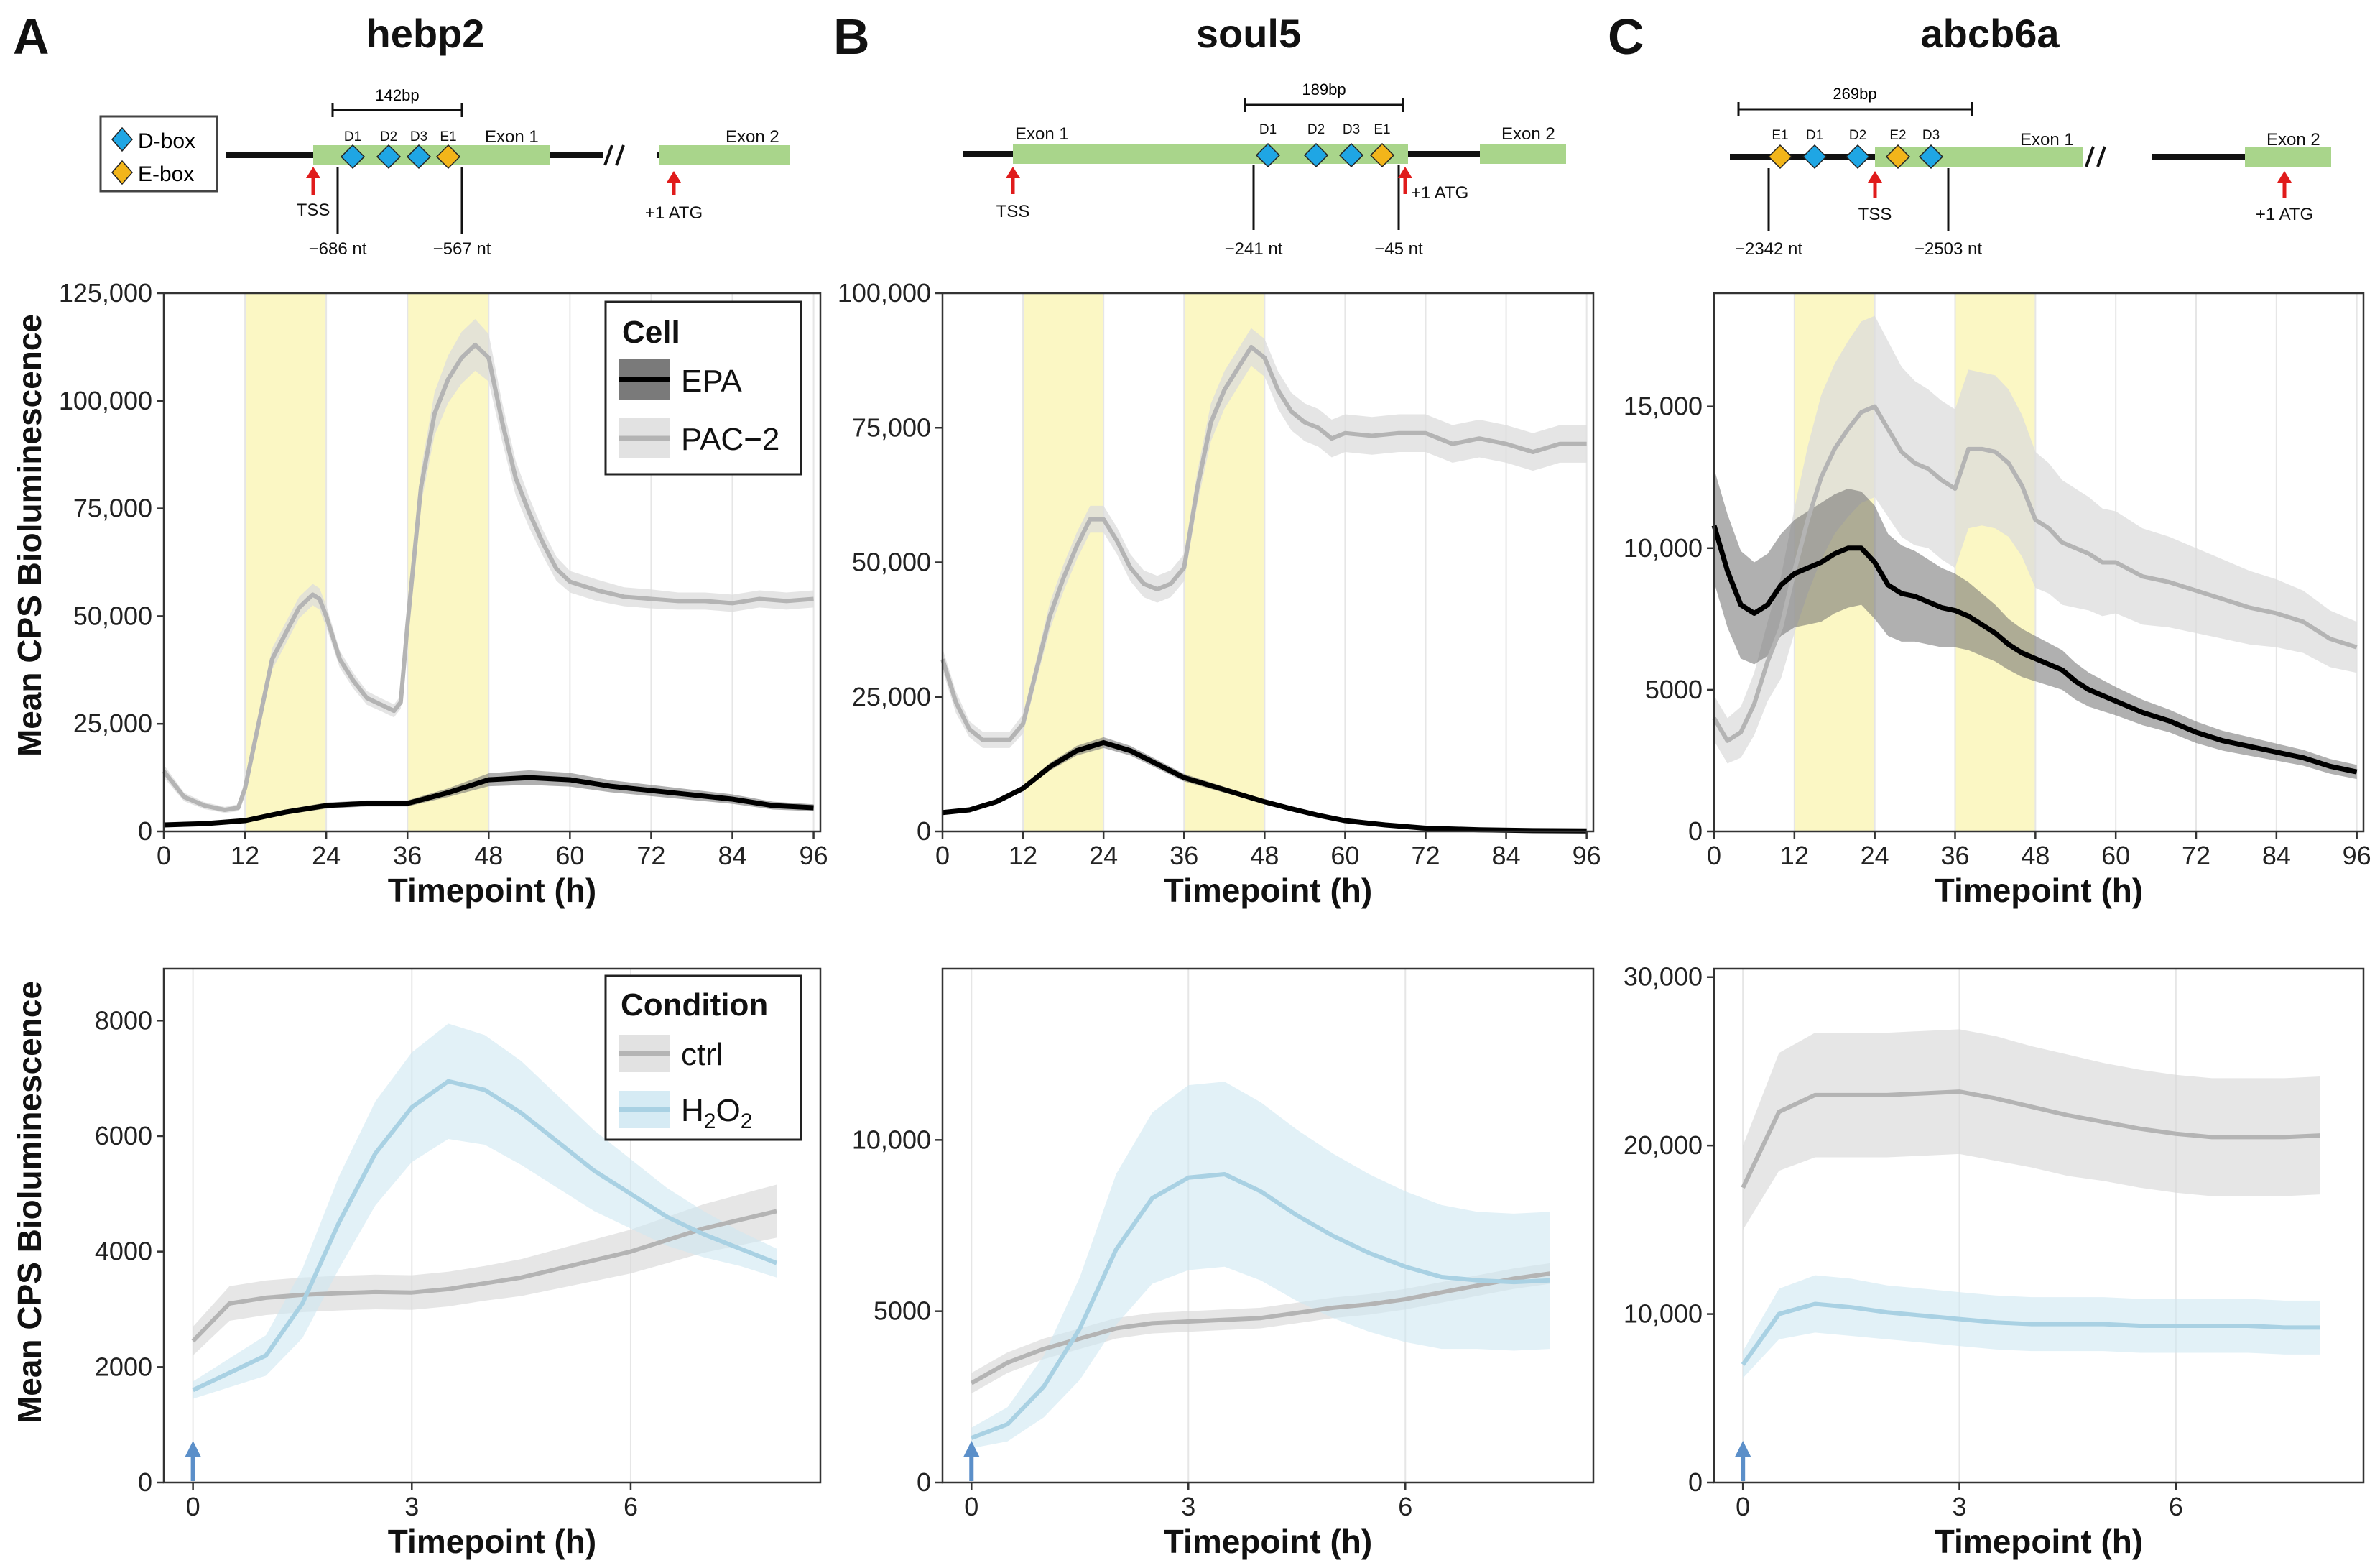 The height and width of the screenshot is (1568, 2380). I want to click on box-label: D3, so click(418, 136).